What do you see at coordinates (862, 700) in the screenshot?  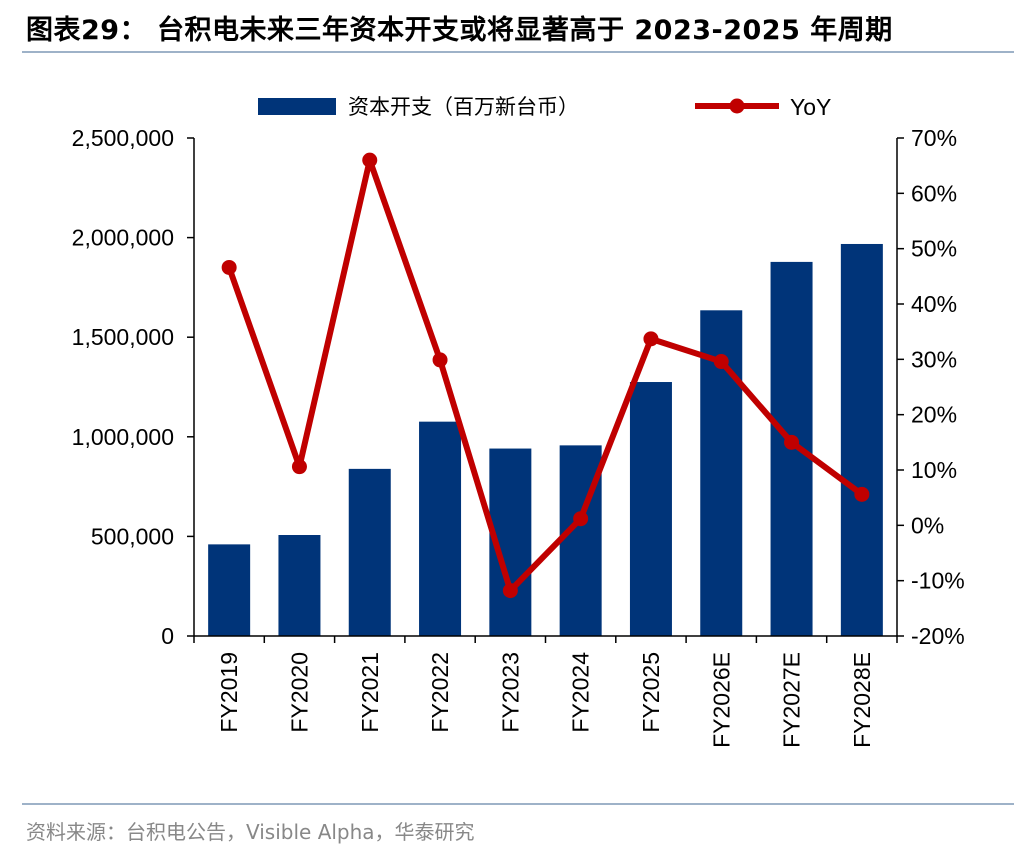 I see `x-category-label: FY2028E` at bounding box center [862, 700].